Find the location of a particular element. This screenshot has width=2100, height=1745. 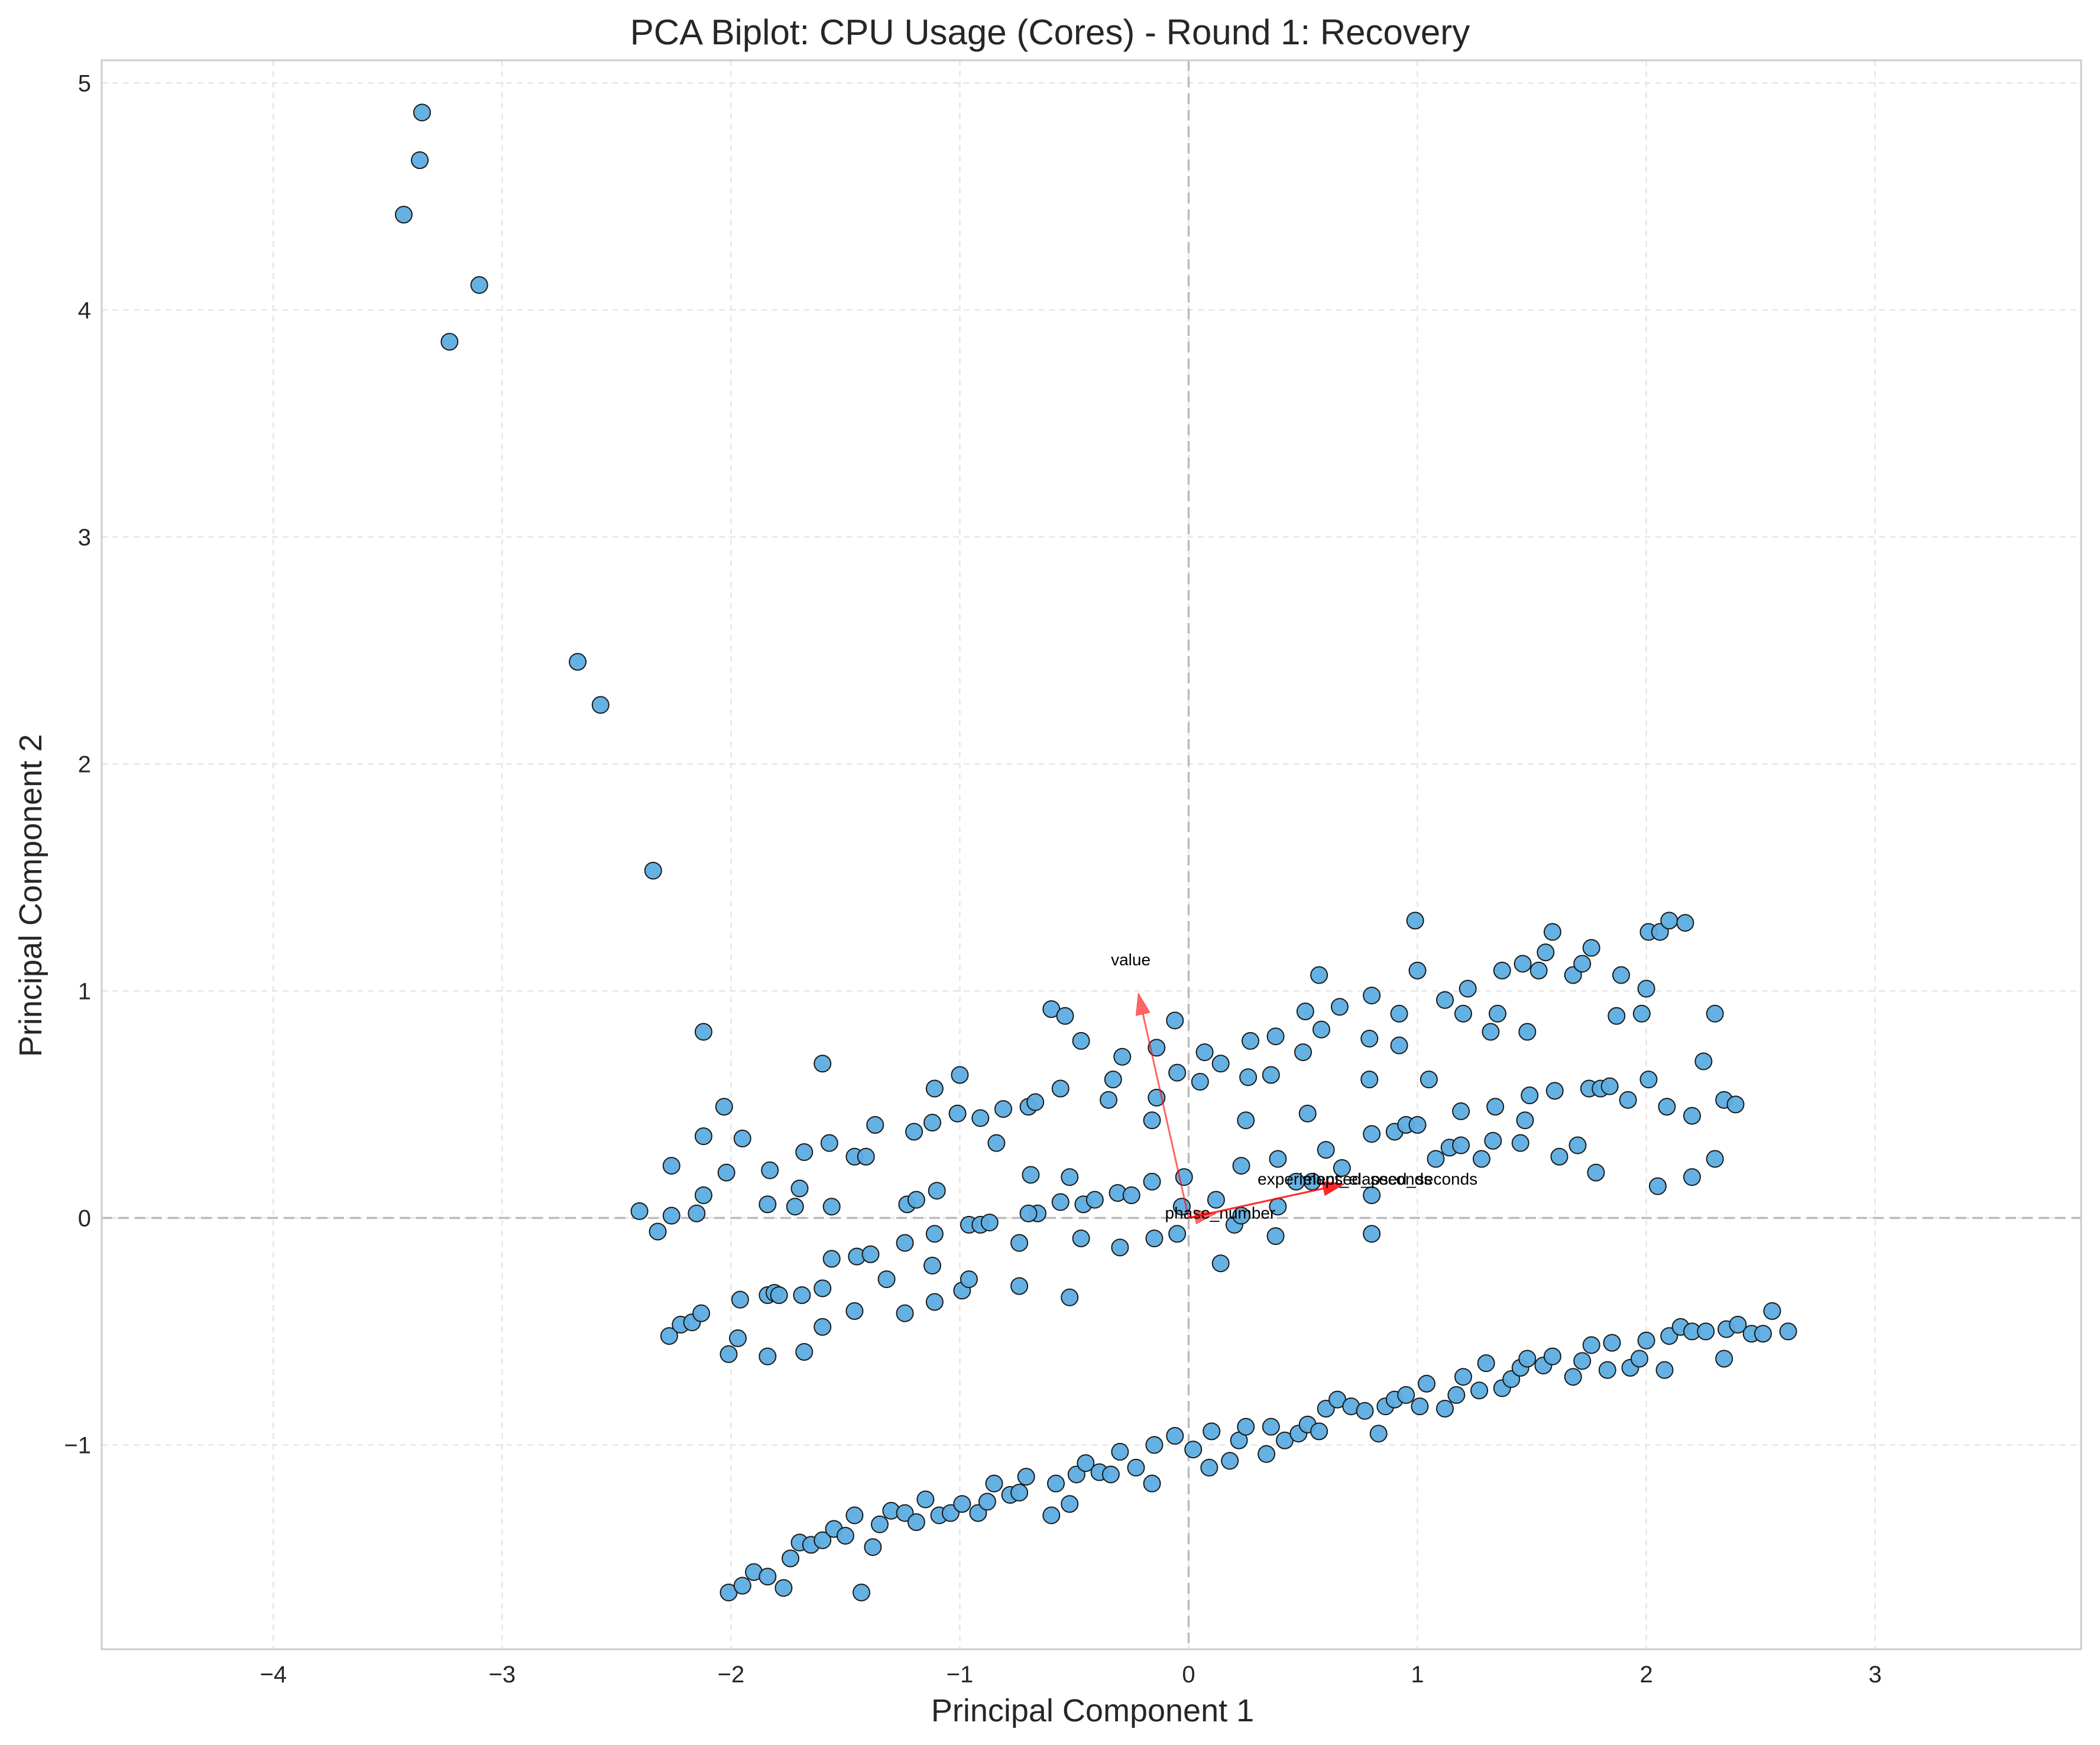

y-tick-label: 2 is located at coordinates (84, 764).